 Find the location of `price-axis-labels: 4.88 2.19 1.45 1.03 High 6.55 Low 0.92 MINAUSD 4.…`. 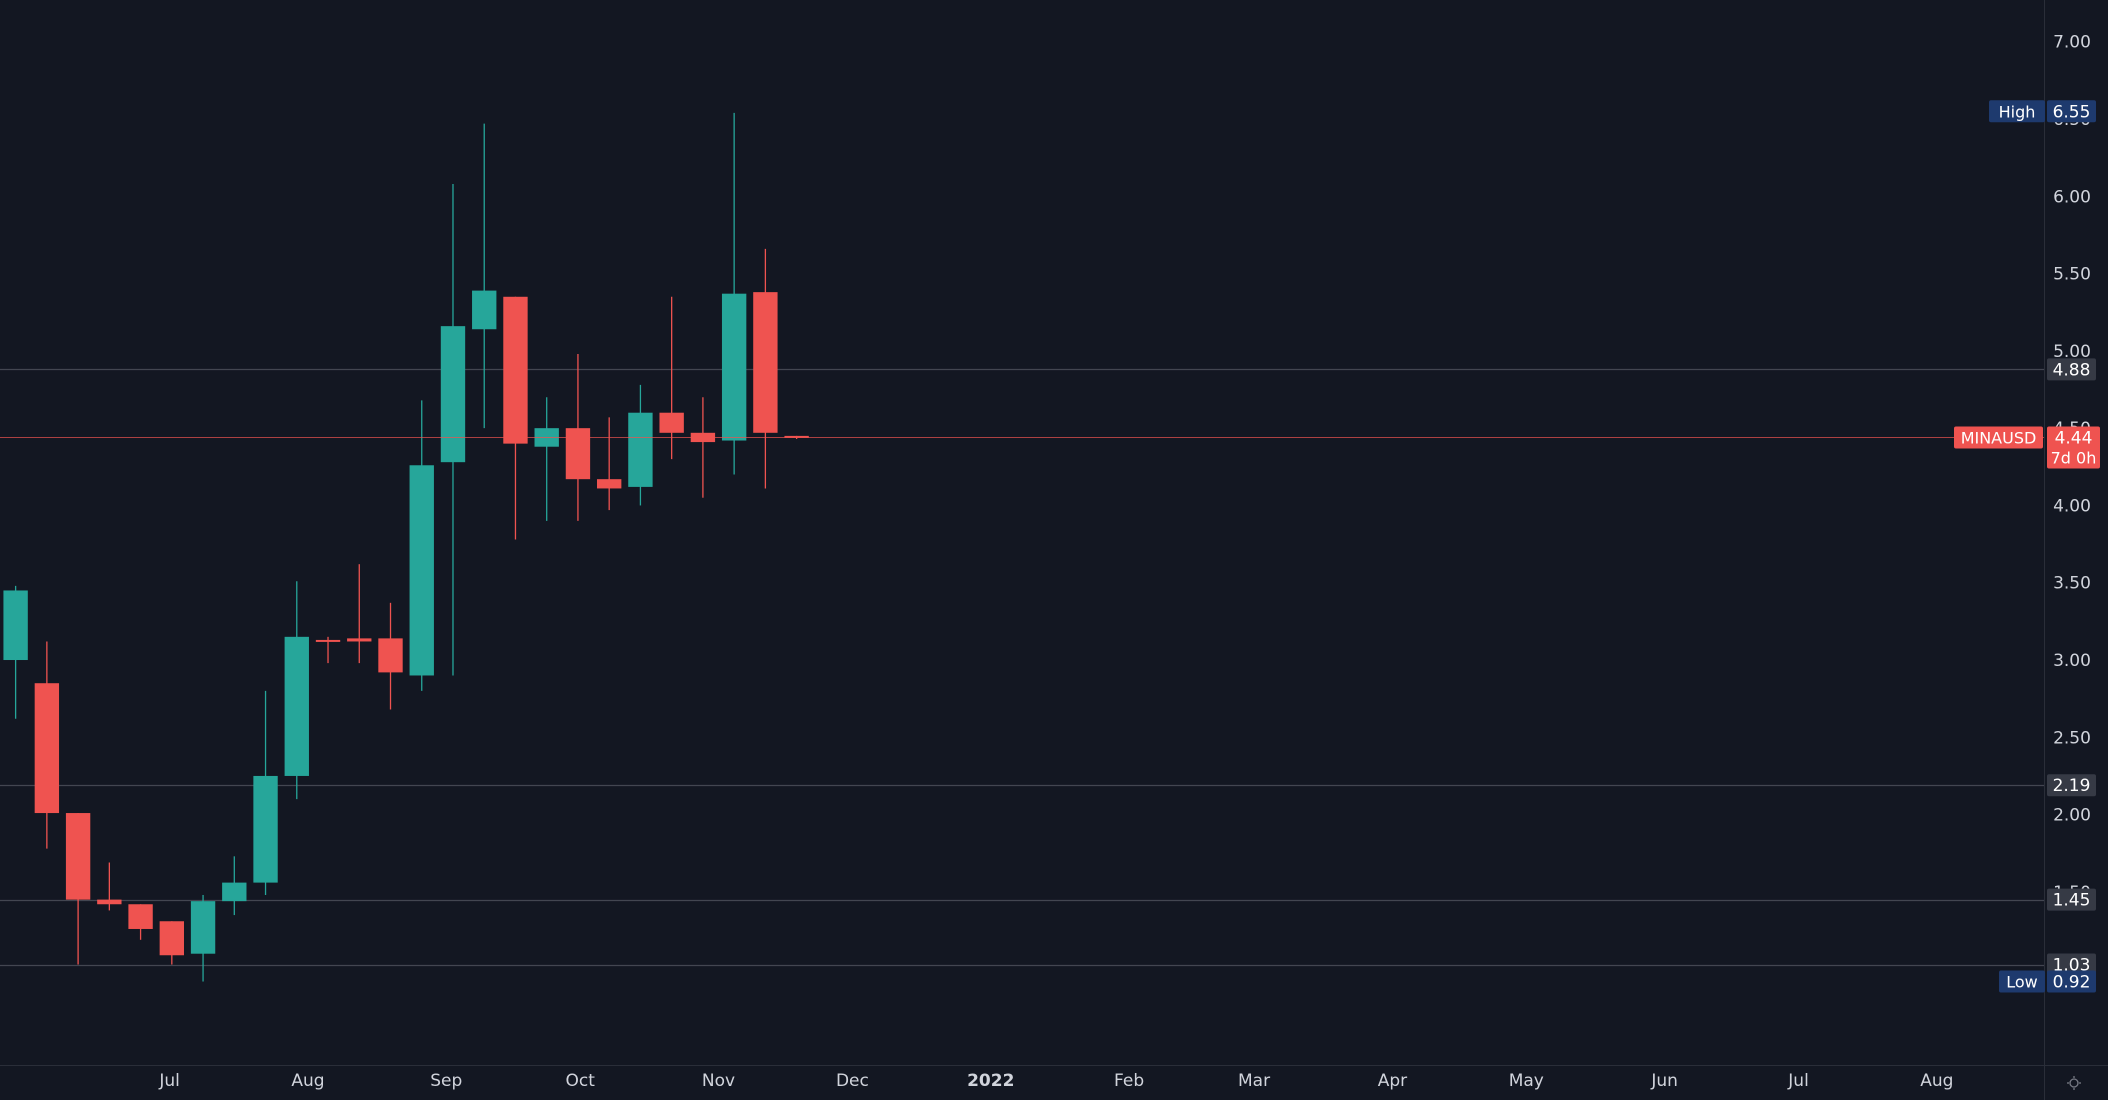

price-axis-labels: 4.88 2.19 1.45 1.03 High 6.55 Low 0.92 MINAUSD 4.… is located at coordinates (2027, 546).